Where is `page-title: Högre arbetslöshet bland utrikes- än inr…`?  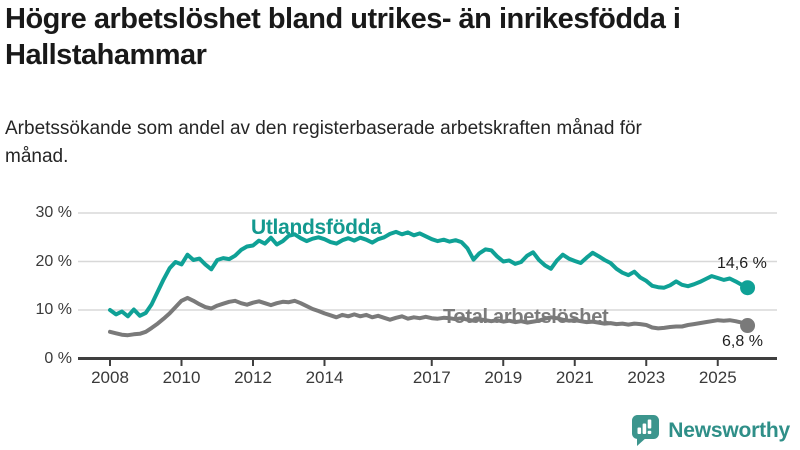
page-title: Högre arbetslöshet bland utrikes- än inr… is located at coordinates (343, 37).